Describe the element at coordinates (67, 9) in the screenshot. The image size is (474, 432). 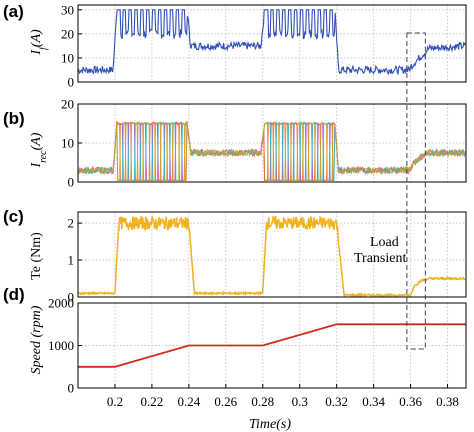
I see `y-tick-label: 30` at that location.